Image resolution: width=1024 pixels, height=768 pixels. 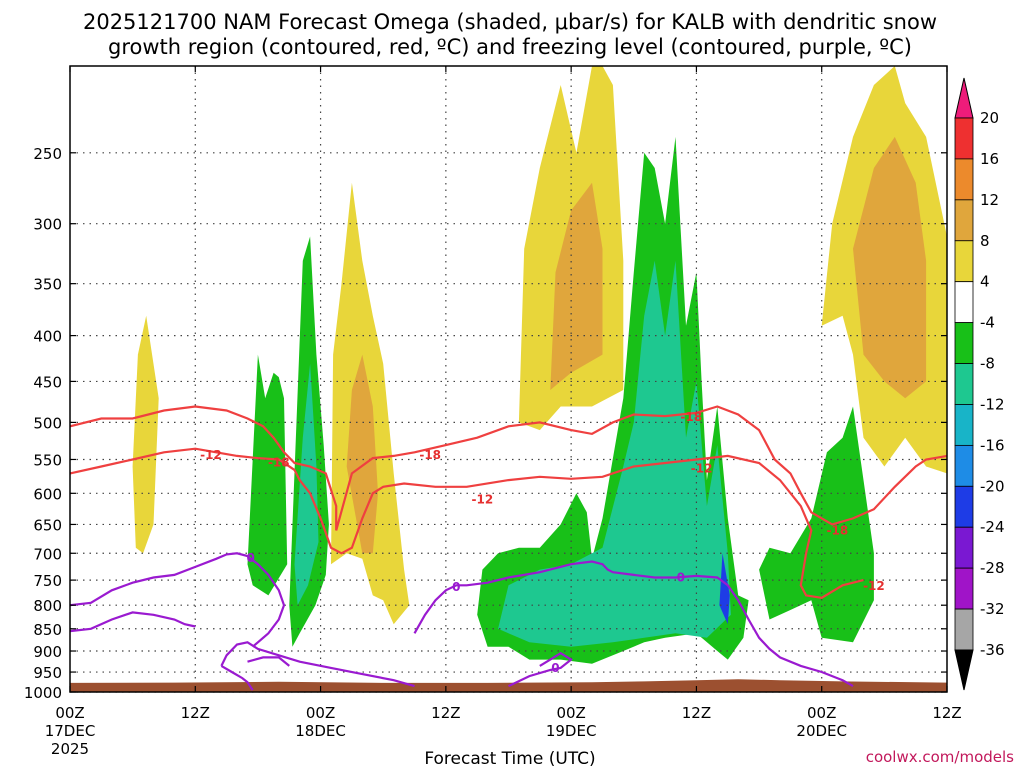 I want to click on omega-descent-core-18z-18dec, so click(x=576, y=286).